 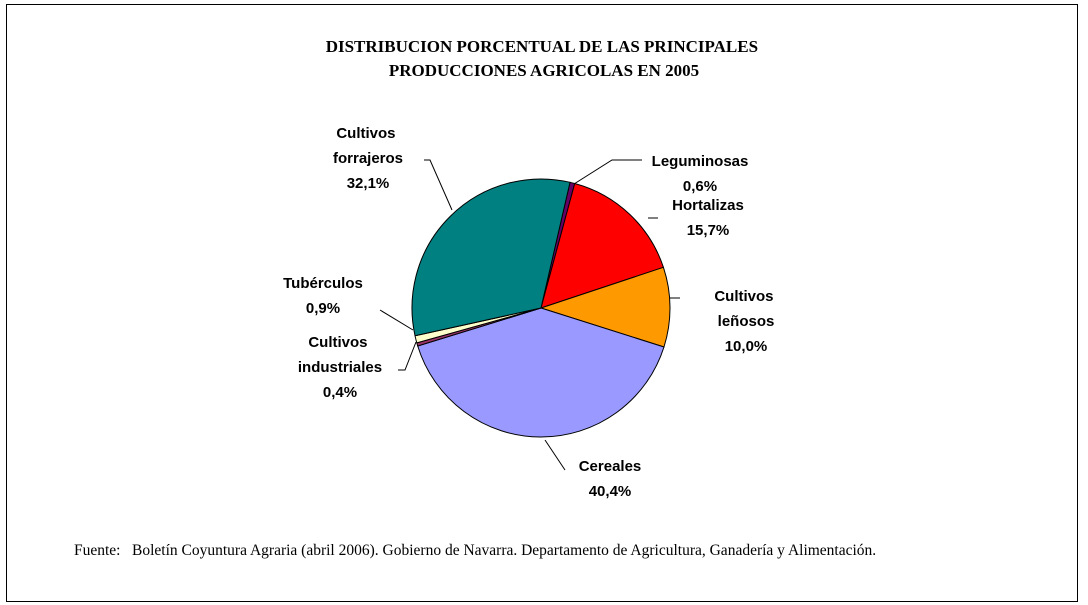 What do you see at coordinates (700, 161) in the screenshot?
I see `slice-label: Leguminosas` at bounding box center [700, 161].